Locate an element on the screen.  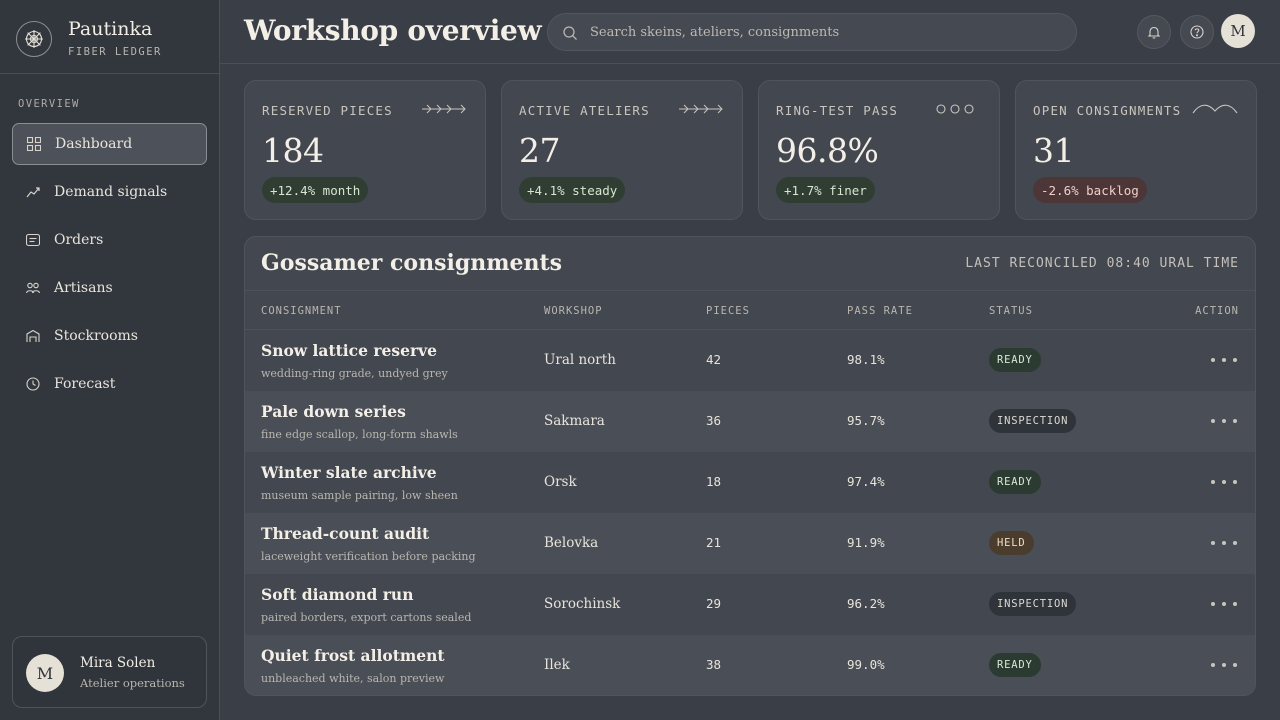
pass-rate-cell: 97.4% is located at coordinates (866, 481).